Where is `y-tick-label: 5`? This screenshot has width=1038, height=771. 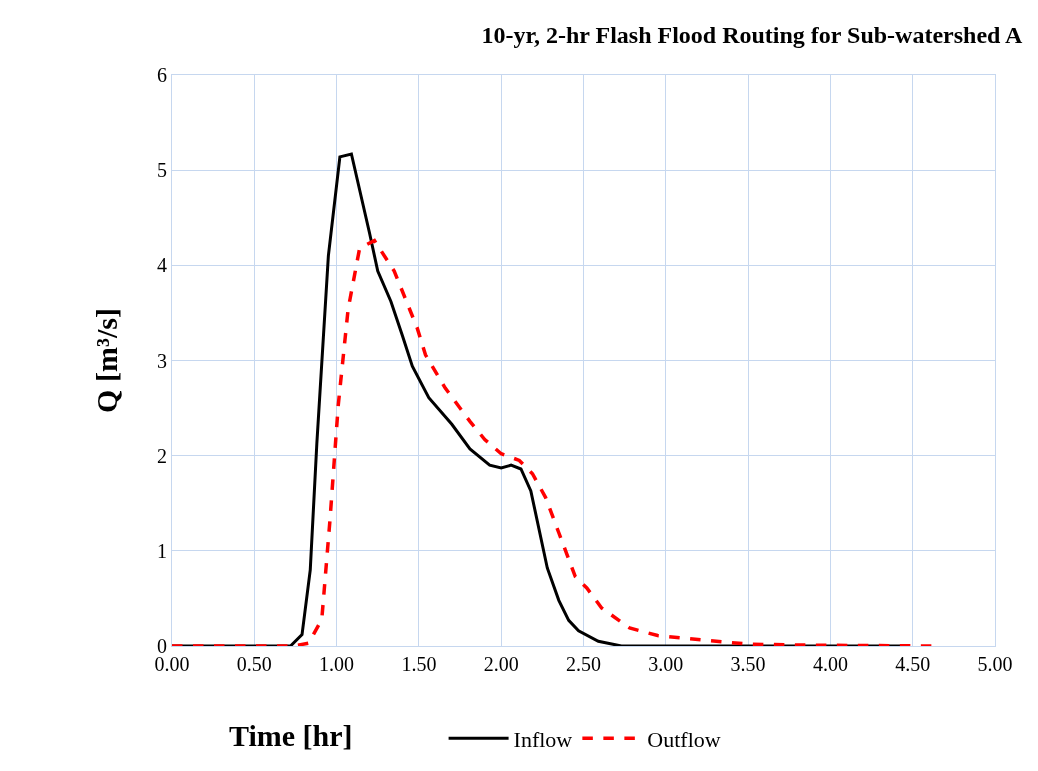 y-tick-label: 5 is located at coordinates (162, 170).